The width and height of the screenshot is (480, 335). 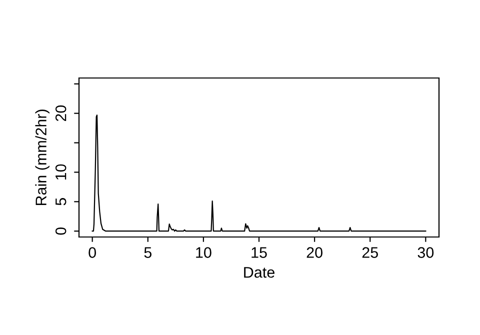 What do you see at coordinates (60, 172) in the screenshot?
I see `y-tick-label: 10` at bounding box center [60, 172].